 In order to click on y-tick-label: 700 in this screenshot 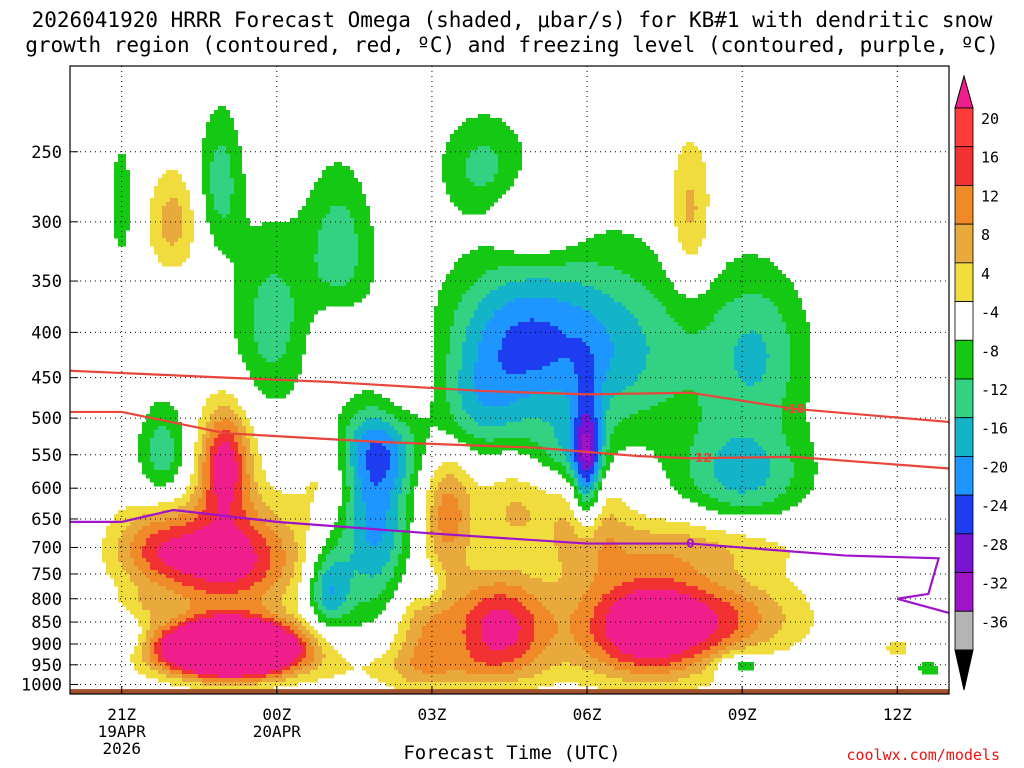, I will do `click(46, 548)`.